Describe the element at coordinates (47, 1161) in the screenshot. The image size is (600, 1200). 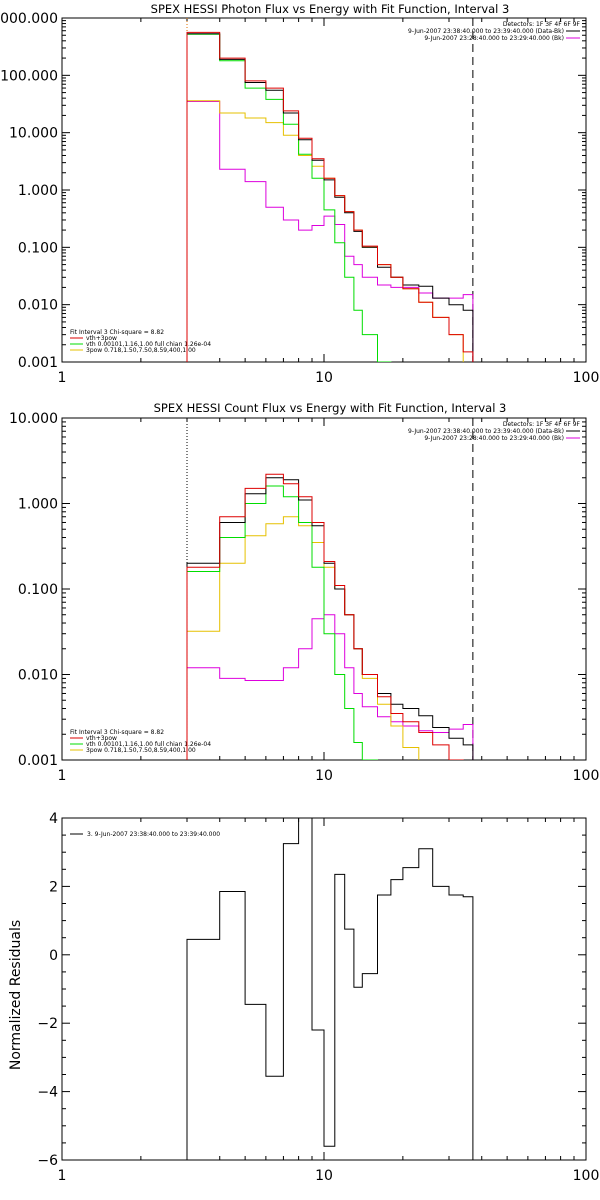
I see `ytick-label: −6` at that location.